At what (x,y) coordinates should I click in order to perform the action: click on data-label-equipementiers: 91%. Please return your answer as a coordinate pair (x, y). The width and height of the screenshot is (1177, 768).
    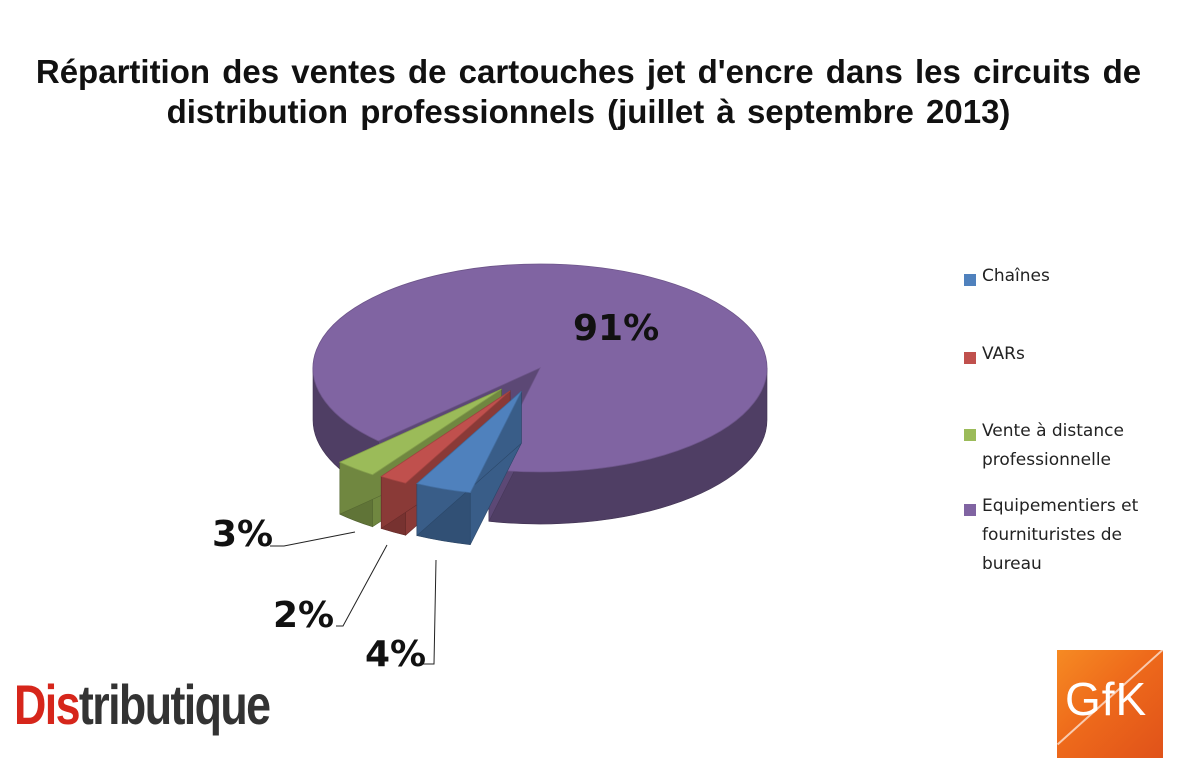
    Looking at the image, I should click on (616, 328).